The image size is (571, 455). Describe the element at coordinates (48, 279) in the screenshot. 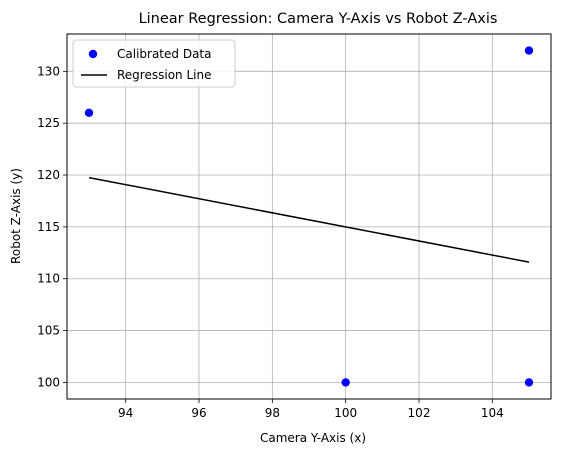

I see `y-tick-label: 110` at that location.